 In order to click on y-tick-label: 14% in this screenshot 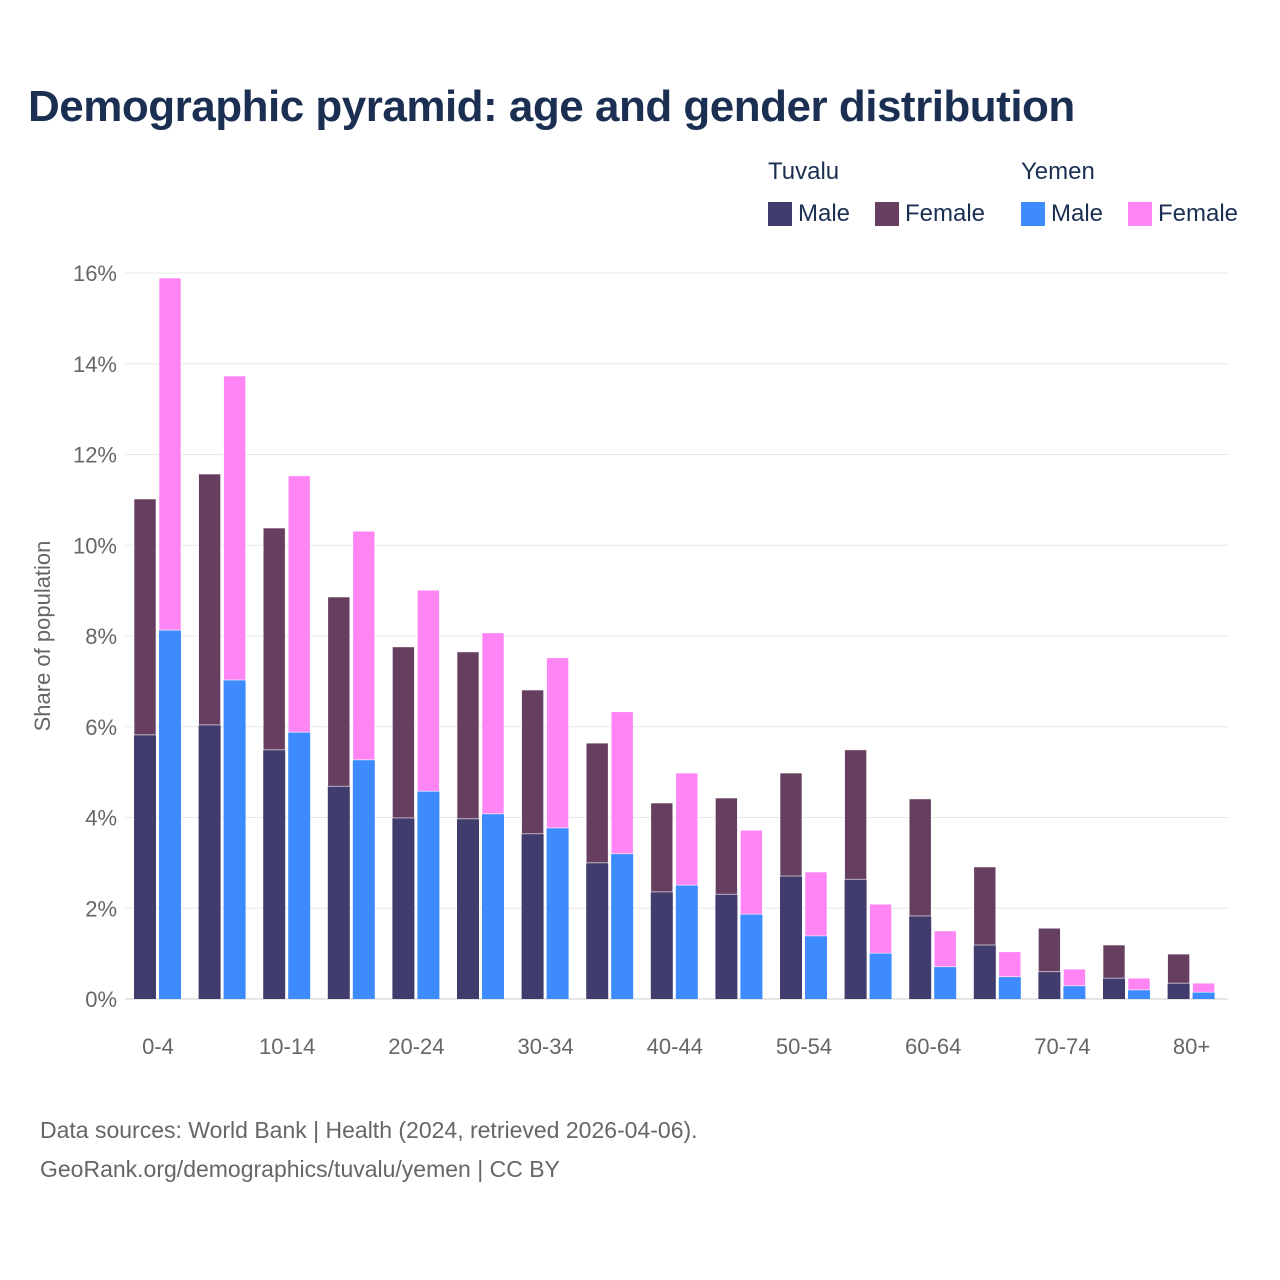, I will do `click(95, 364)`.